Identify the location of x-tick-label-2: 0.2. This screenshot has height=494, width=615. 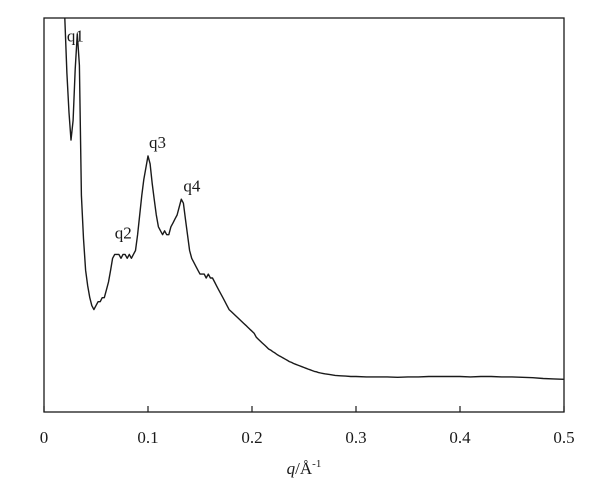
(251, 437).